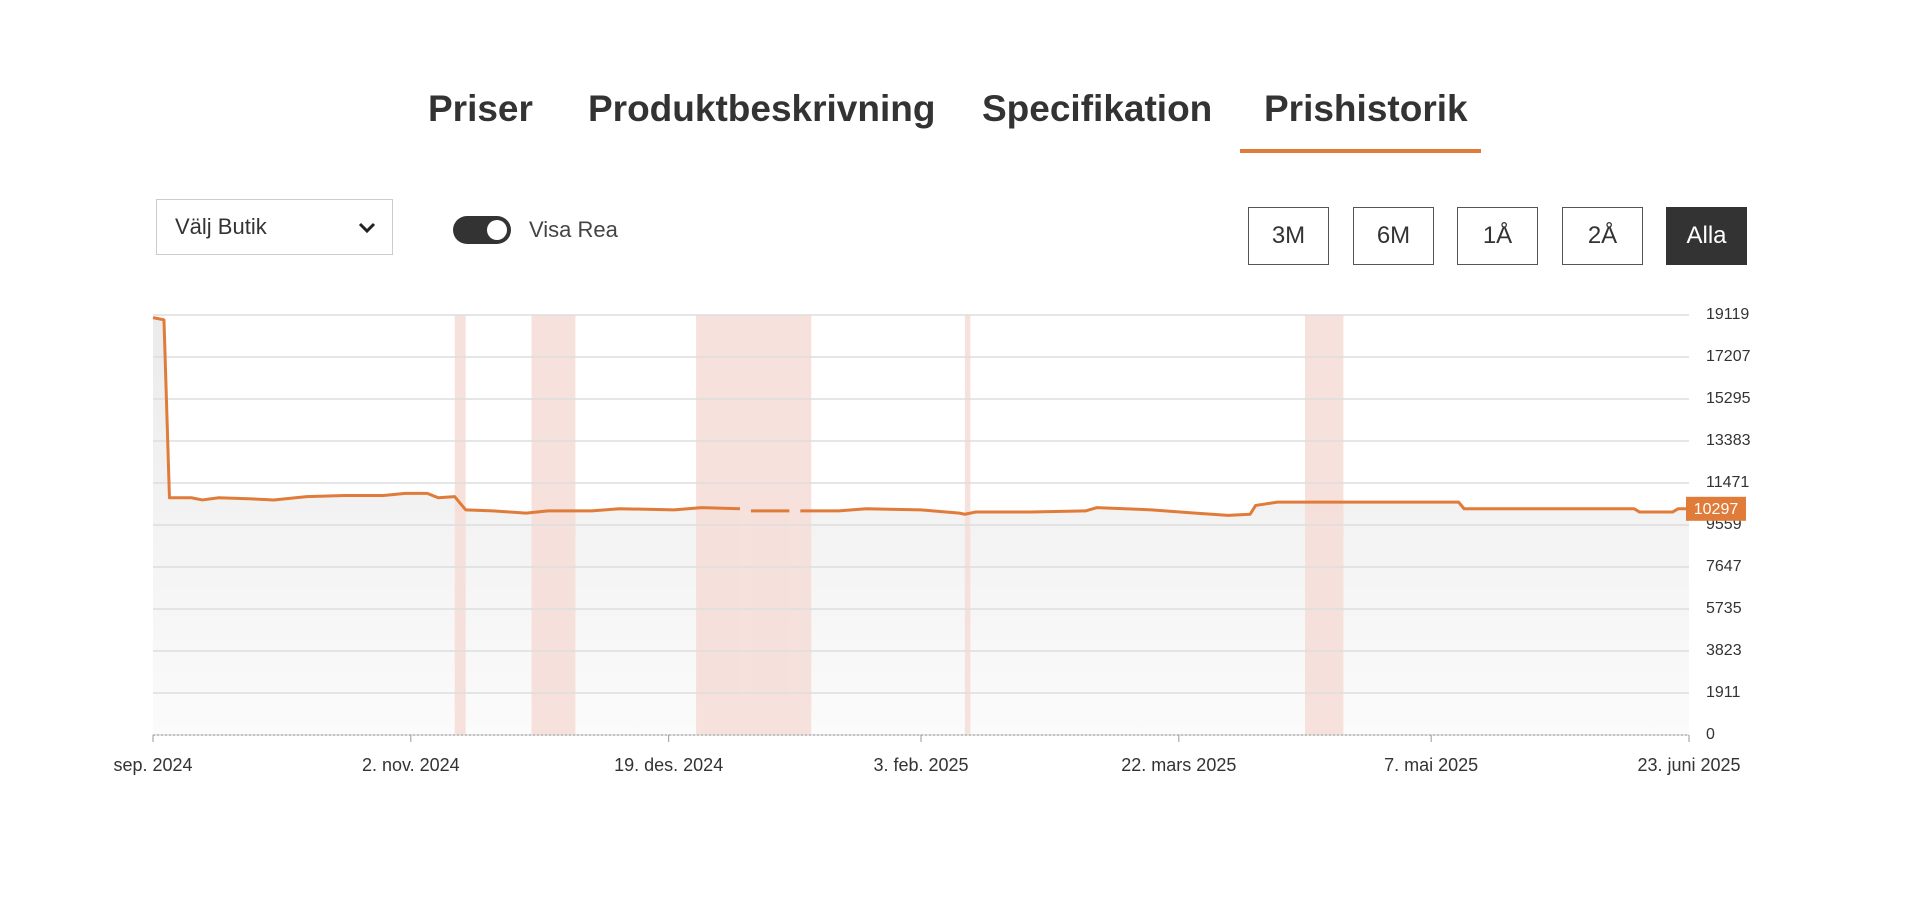 The height and width of the screenshot is (920, 1920). I want to click on tab-underline, so click(1360, 151).